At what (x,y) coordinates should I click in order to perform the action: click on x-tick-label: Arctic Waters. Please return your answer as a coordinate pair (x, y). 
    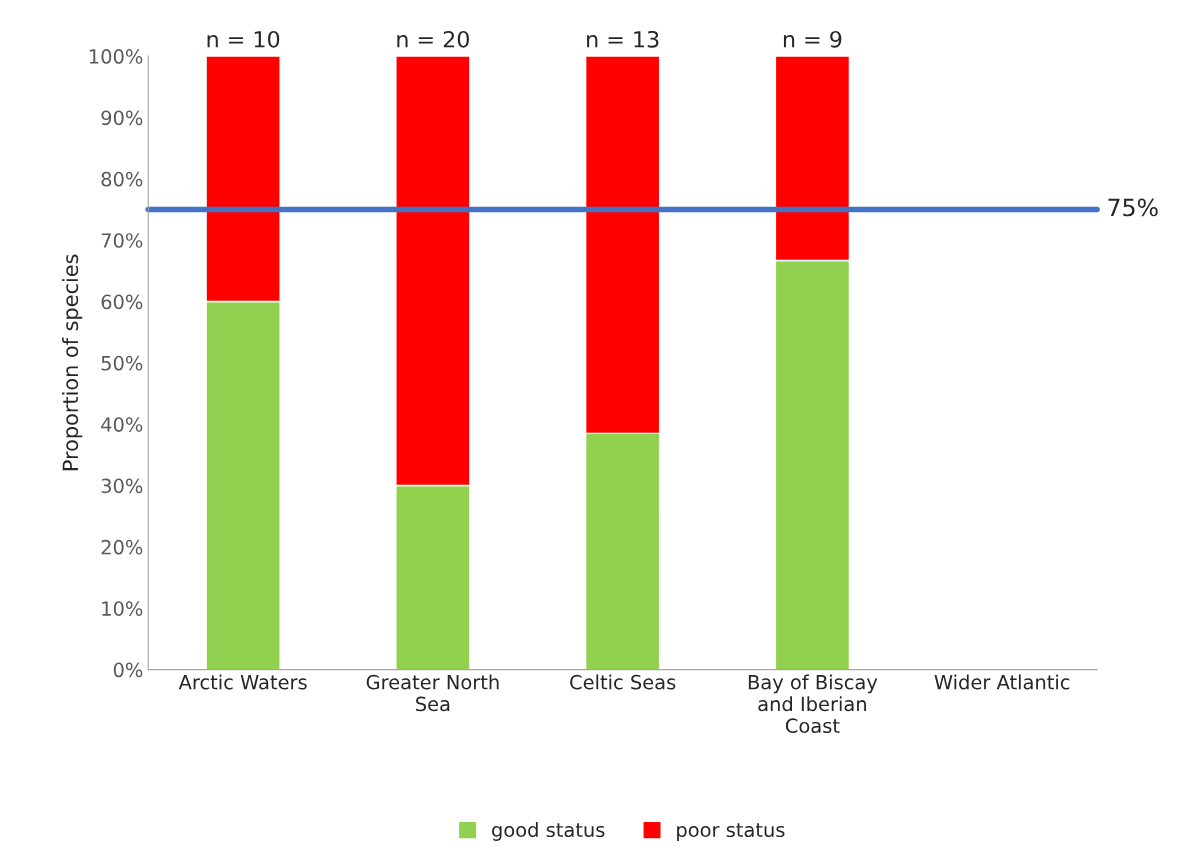
    Looking at the image, I should click on (242, 682).